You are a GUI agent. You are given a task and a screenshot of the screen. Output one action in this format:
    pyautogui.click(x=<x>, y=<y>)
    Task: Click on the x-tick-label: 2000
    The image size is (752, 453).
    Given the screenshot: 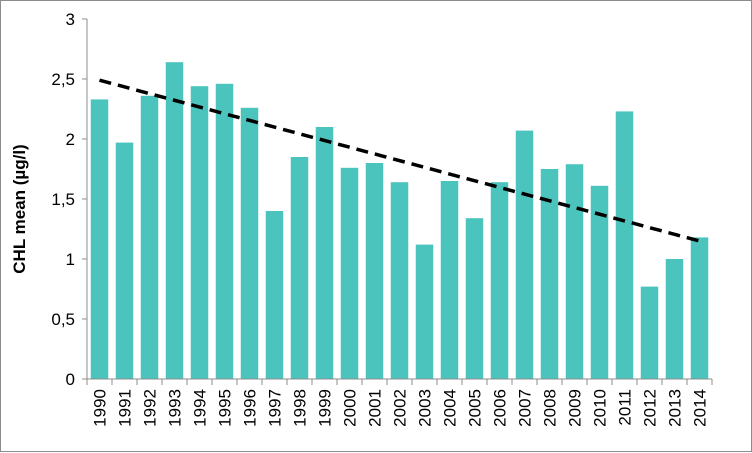 What is the action you would take?
    pyautogui.click(x=350, y=408)
    